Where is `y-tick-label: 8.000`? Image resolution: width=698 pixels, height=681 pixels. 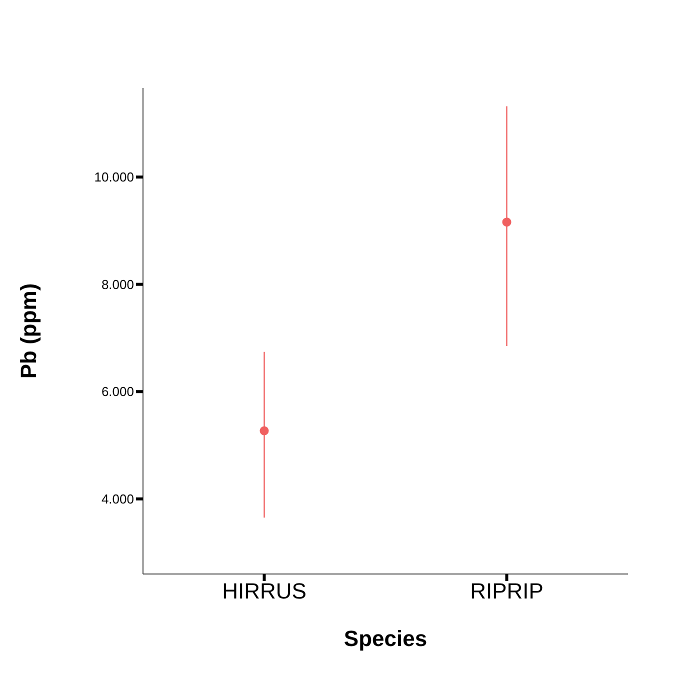
y-tick-label: 8.000 is located at coordinates (117, 284).